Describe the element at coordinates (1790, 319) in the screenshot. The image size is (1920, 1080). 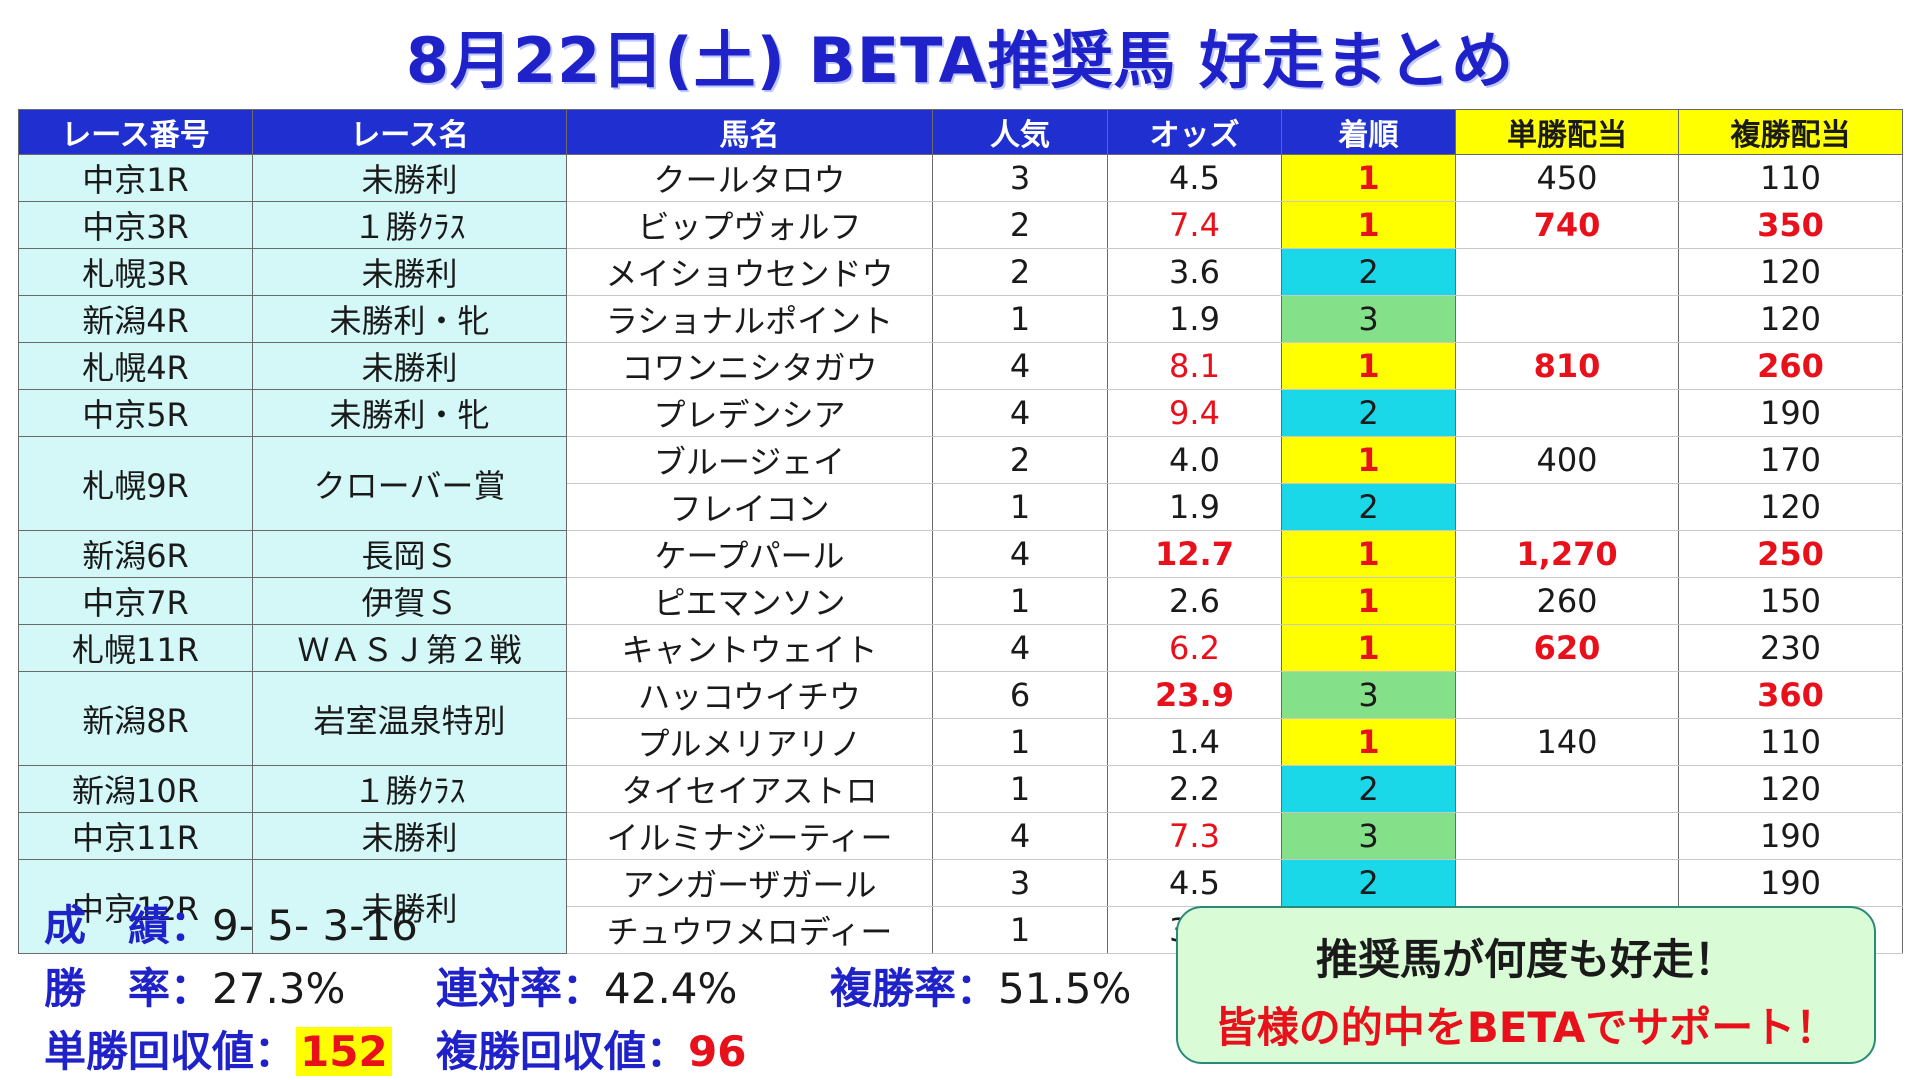
I see `place-payout-cell: 120` at that location.